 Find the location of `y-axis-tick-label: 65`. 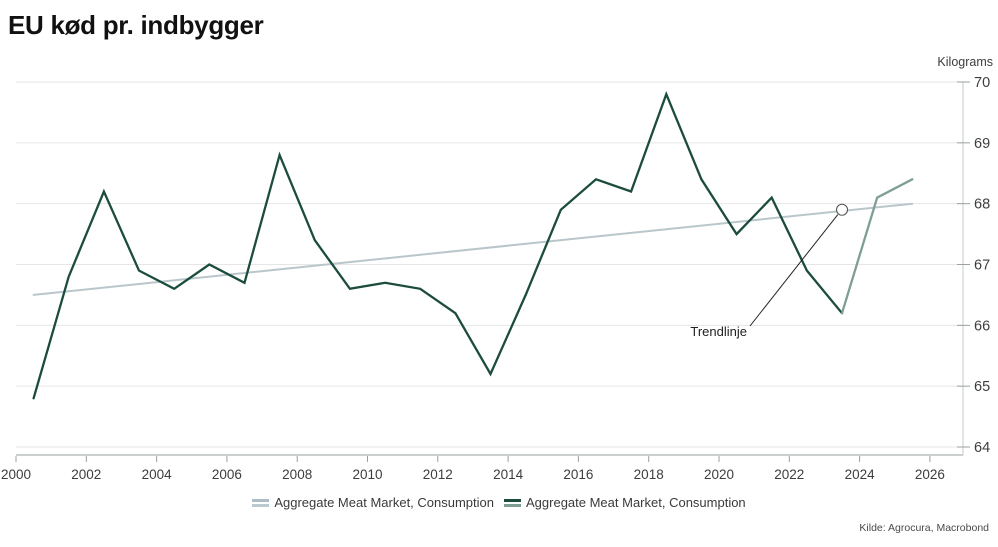

y-axis-tick-label: 65 is located at coordinates (982, 387).